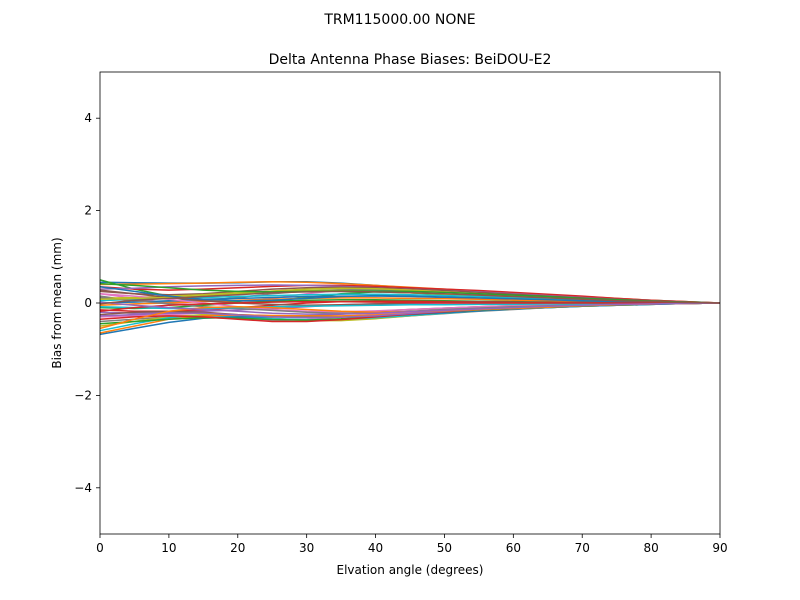 This screenshot has height=600, width=800. I want to click on x-tick-label: 90, so click(719, 548).